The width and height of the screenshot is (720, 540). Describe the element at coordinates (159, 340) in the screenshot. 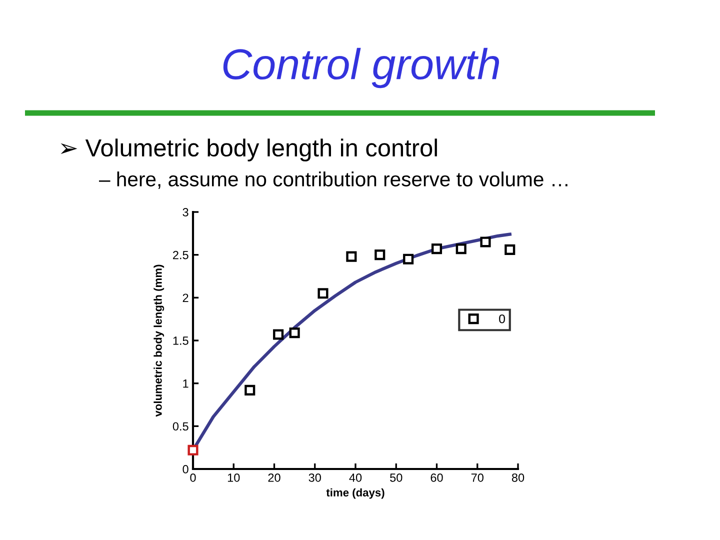

I see `y-axis-title: volumetric body length (mm)` at that location.